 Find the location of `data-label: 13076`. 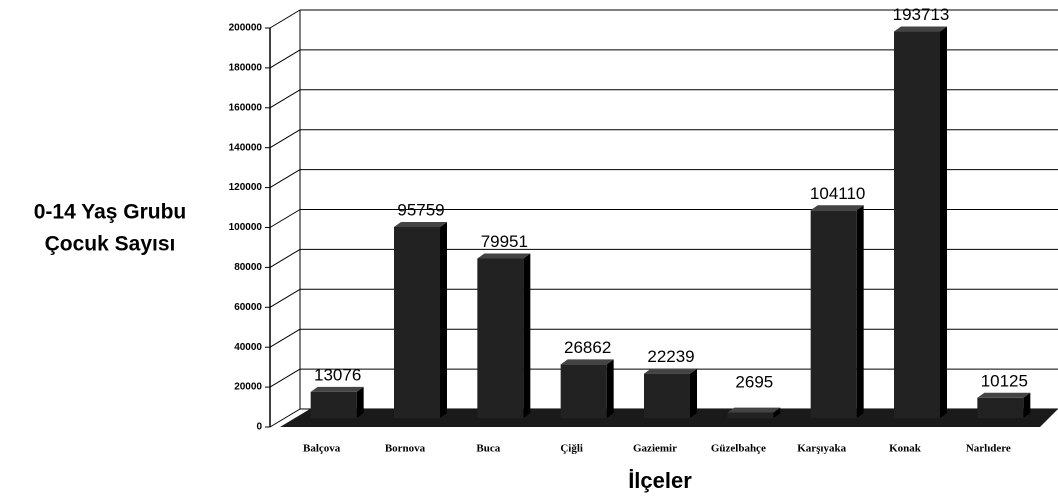

data-label: 13076 is located at coordinates (337, 374).